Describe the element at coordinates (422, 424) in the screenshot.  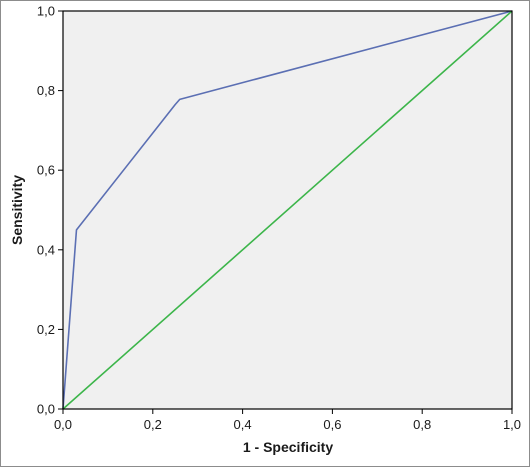
I see `x-tick-label: 0,8` at that location.